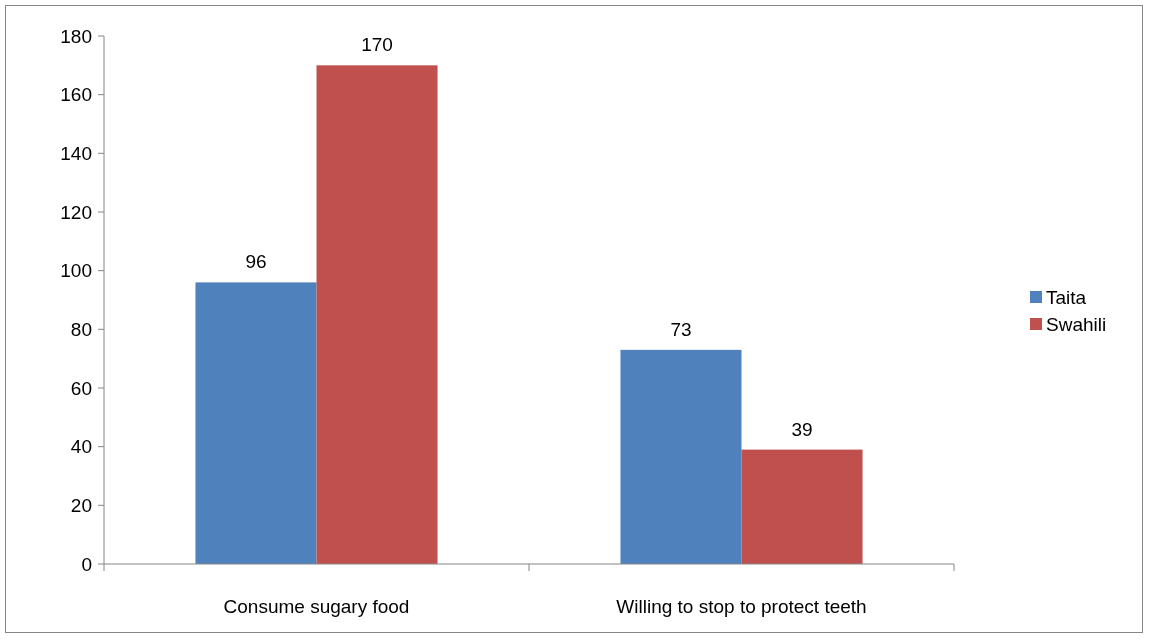 Image resolution: width=1149 pixels, height=639 pixels. I want to click on legend-label: Taita, so click(1066, 297).